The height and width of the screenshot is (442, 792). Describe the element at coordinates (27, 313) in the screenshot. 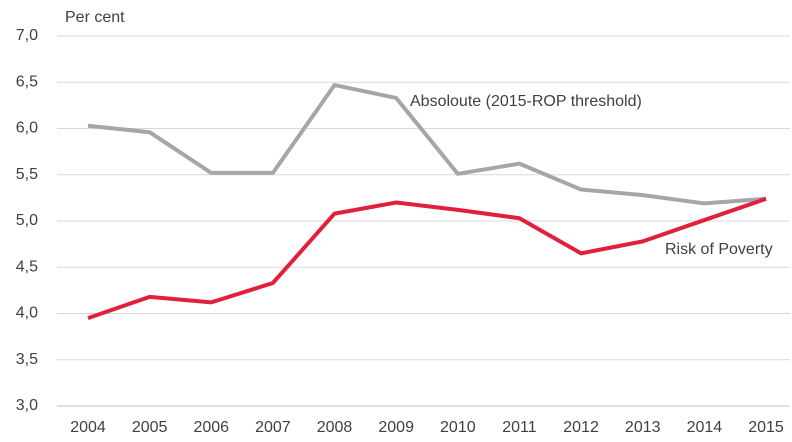

I see `y-tick-label: 4,0` at that location.